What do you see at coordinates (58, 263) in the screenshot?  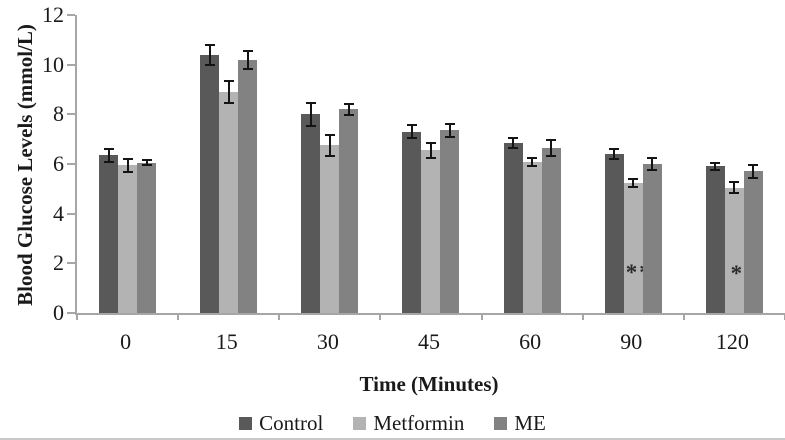 I see `y-tick-label-2: 2` at bounding box center [58, 263].